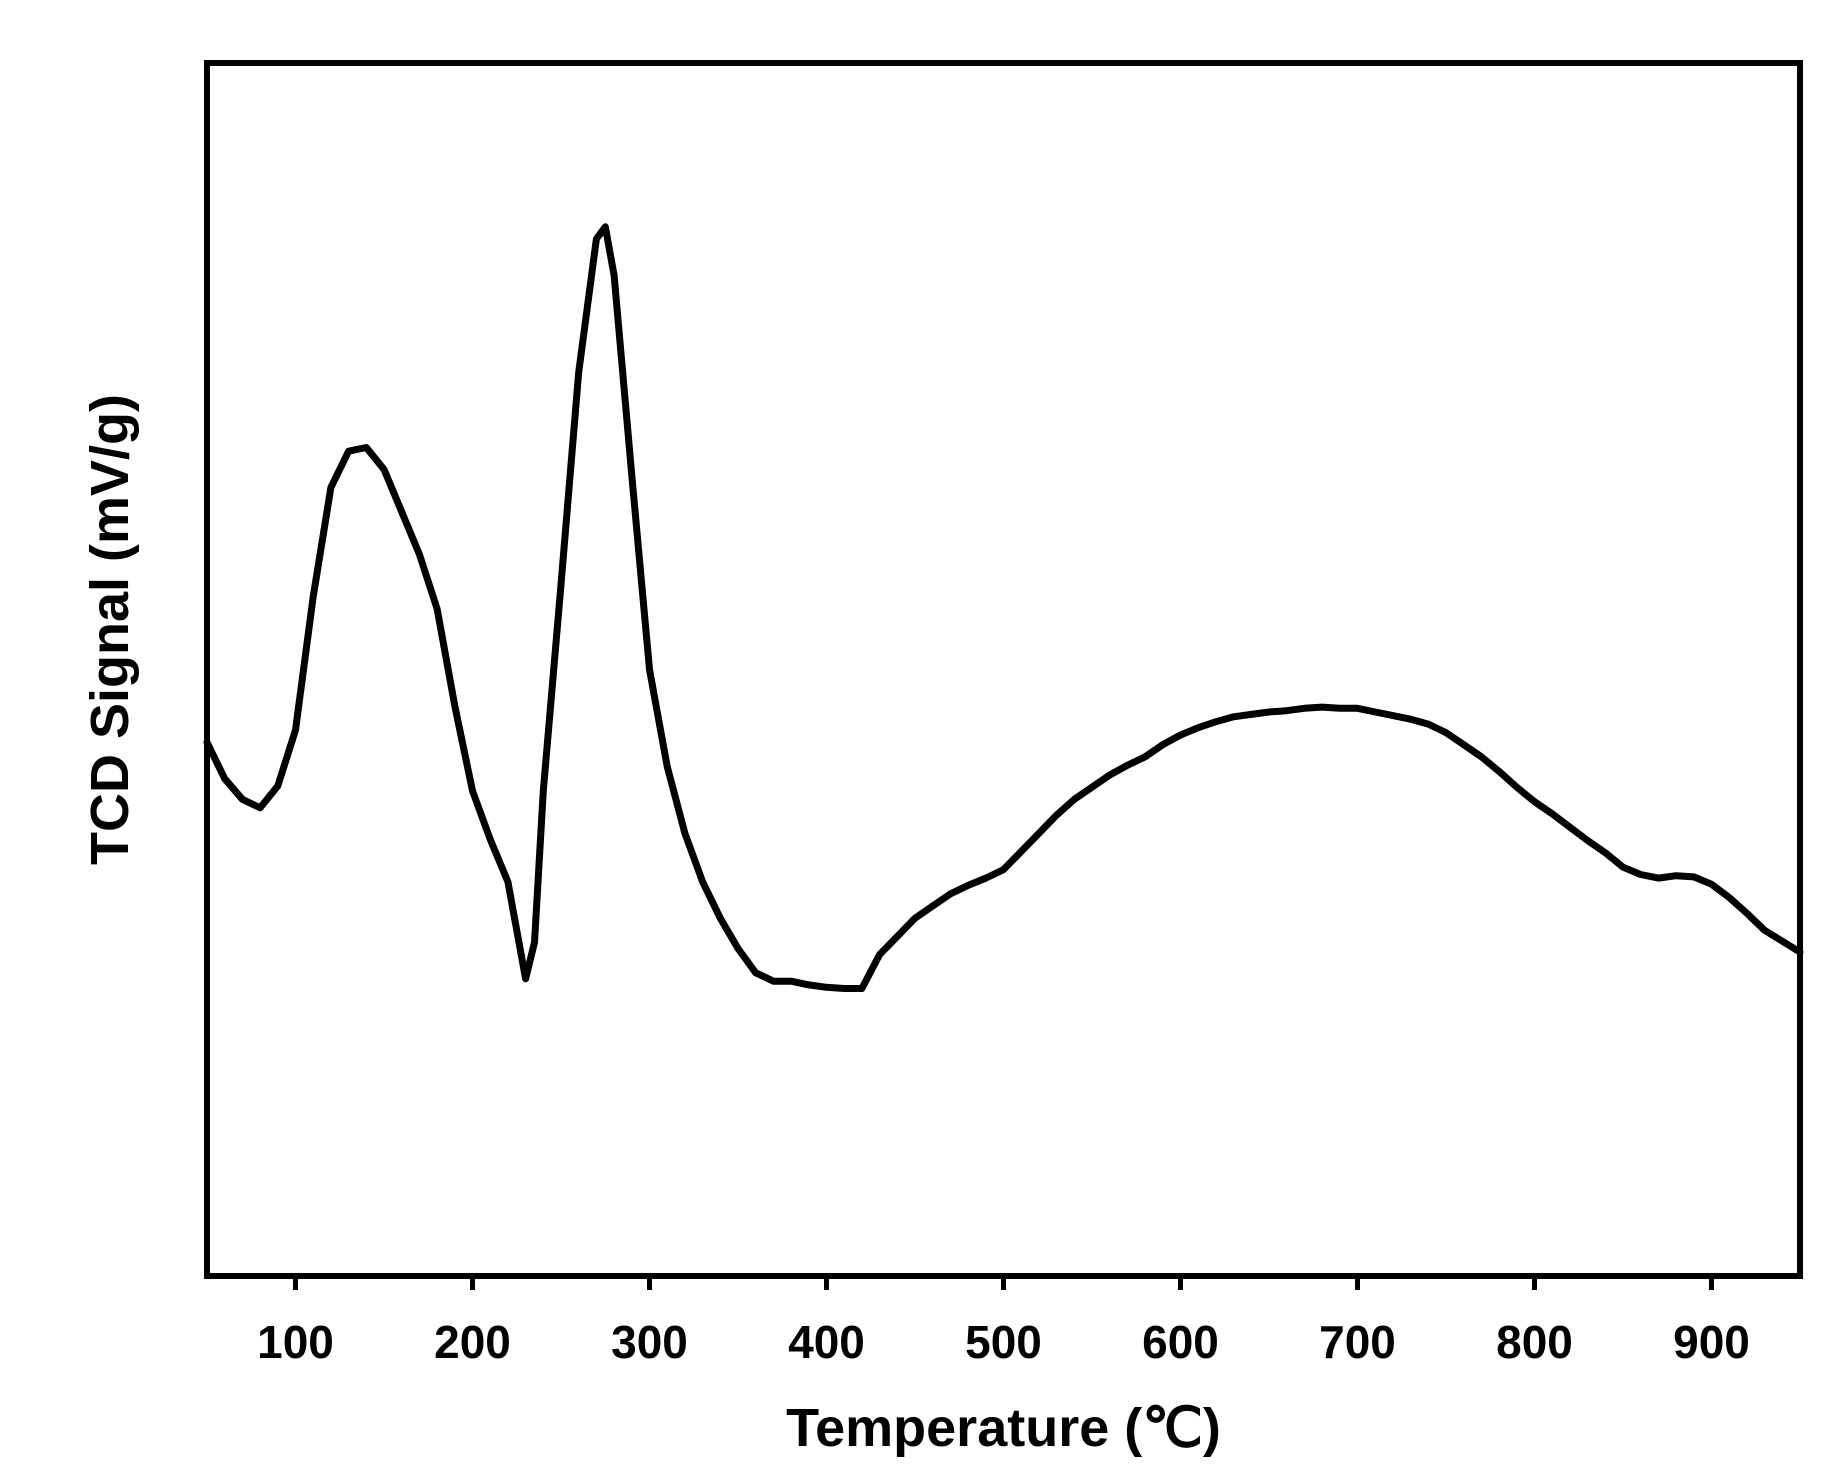  I want to click on x-axis-title: Temperature (℃), so click(1003, 1428).